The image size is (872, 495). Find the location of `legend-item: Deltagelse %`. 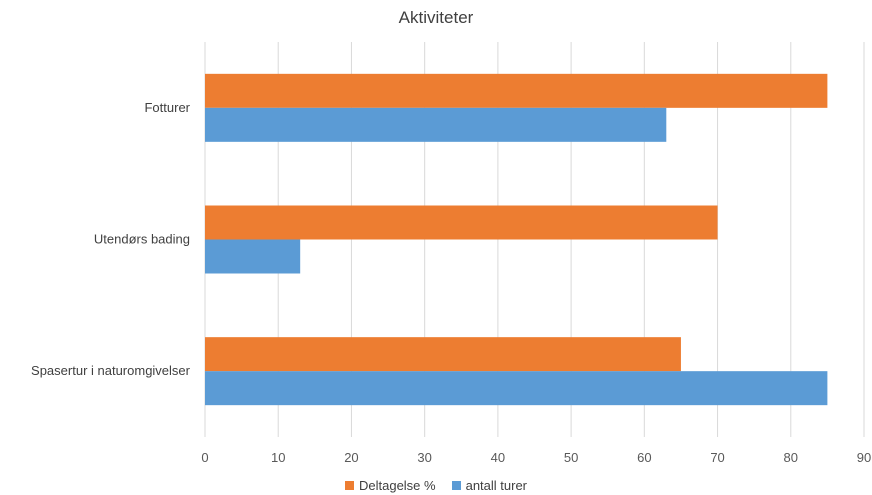

legend-item: Deltagelse % is located at coordinates (390, 485).